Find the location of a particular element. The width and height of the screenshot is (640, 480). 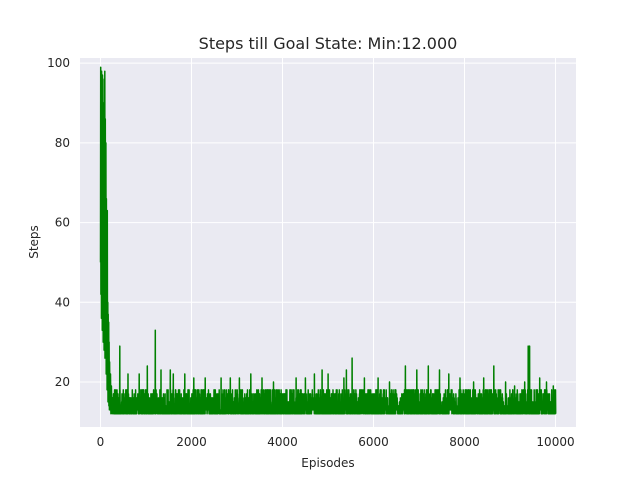

x-tick-label: 6000 is located at coordinates (373, 442).